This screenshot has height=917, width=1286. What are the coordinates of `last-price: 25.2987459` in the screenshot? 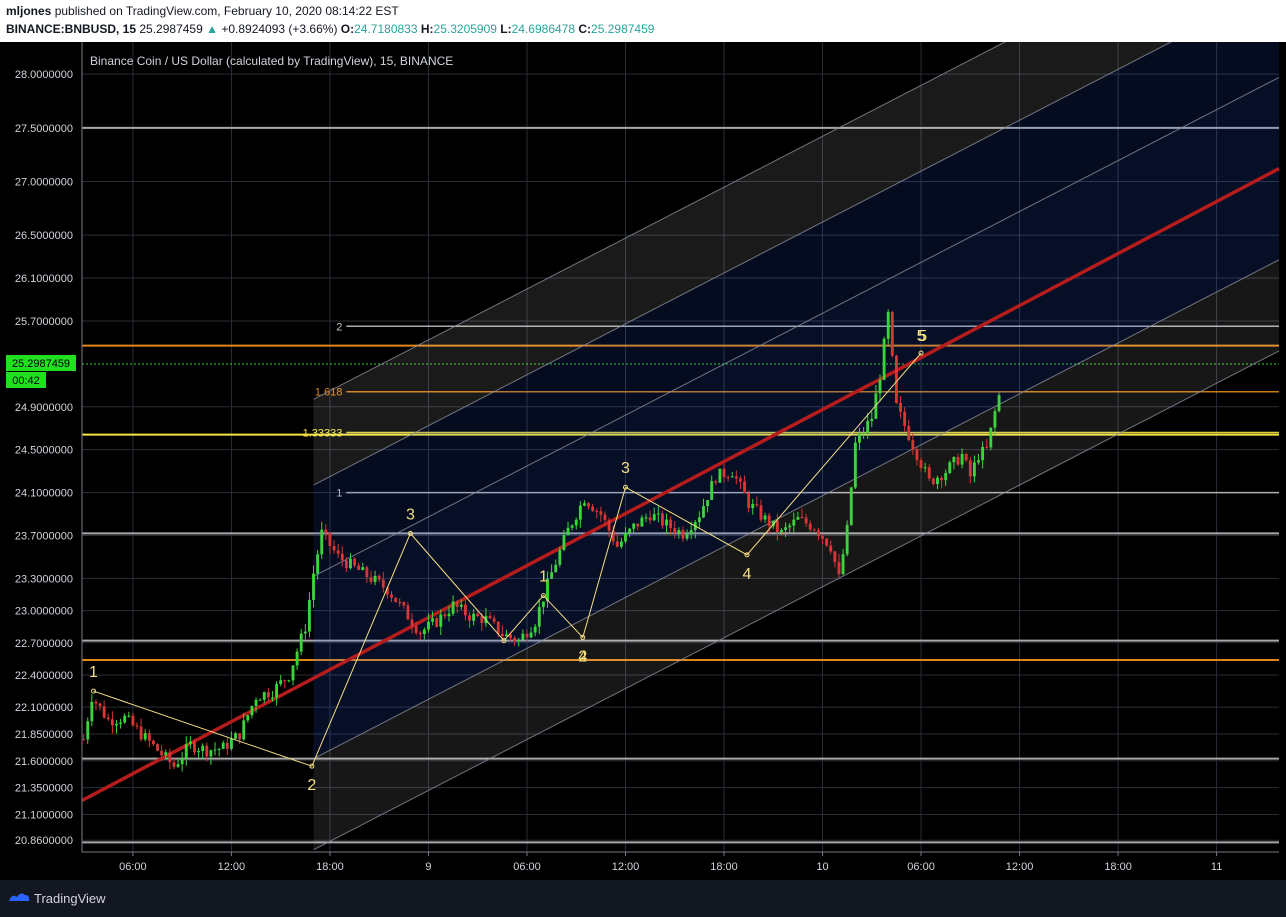 It's located at (171, 29).